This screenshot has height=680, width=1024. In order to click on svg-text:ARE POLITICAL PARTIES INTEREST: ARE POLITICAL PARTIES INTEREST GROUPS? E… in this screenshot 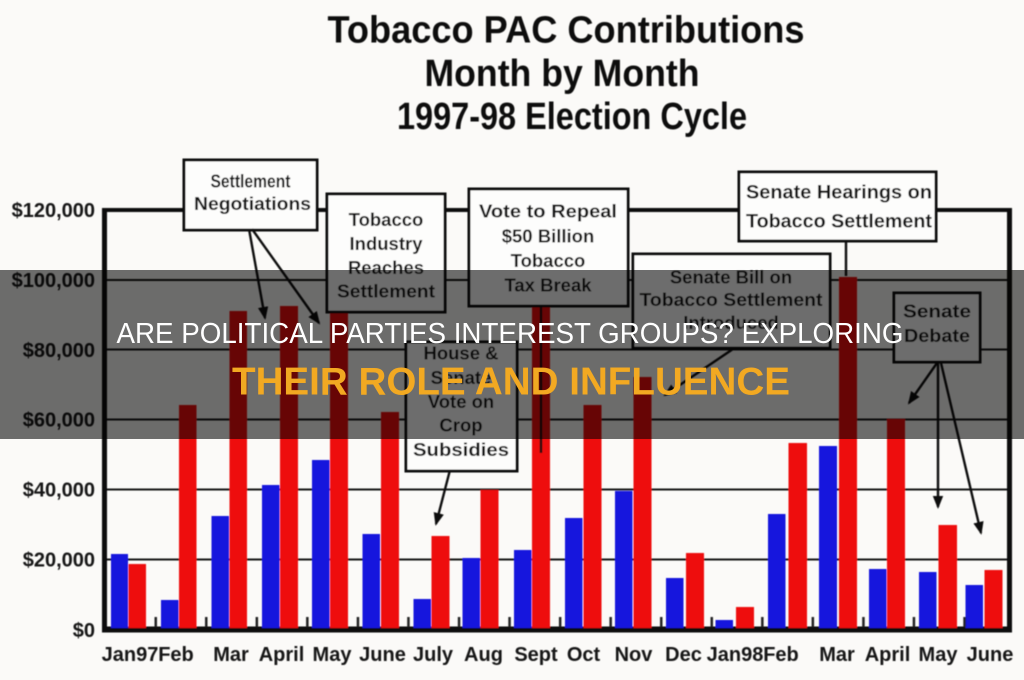, I will do `click(510, 334)`.